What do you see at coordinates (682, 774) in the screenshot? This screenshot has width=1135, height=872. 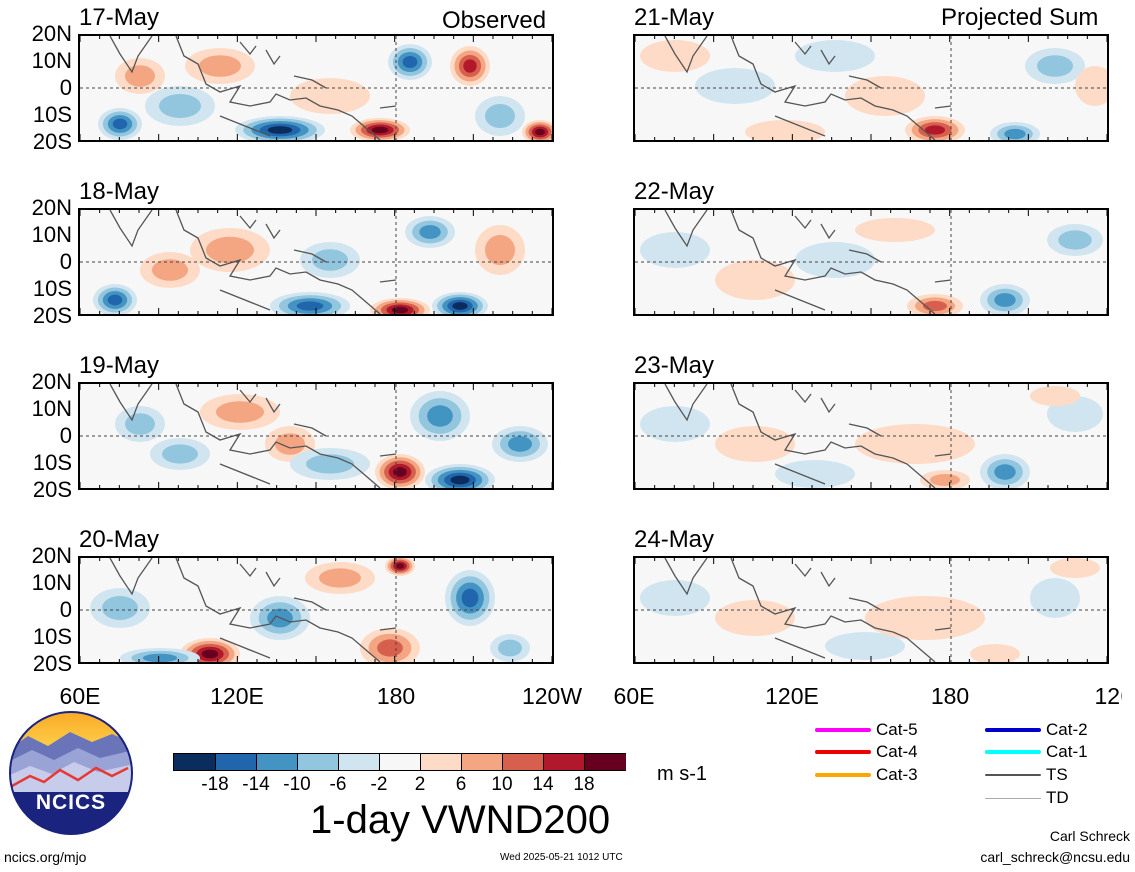 I see `colorbar-units: m s-1` at bounding box center [682, 774].